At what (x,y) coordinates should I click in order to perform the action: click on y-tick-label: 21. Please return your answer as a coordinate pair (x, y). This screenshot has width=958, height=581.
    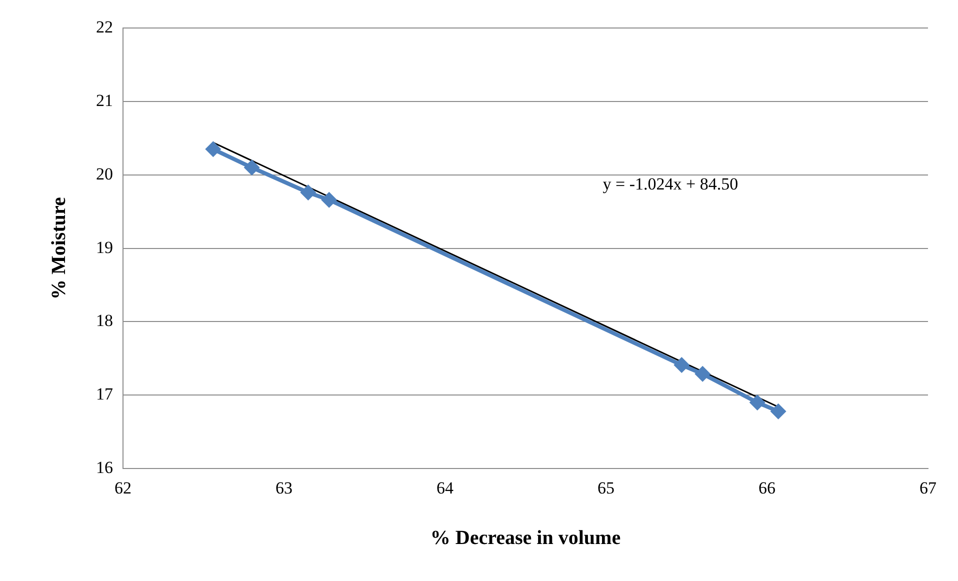
    Looking at the image, I should click on (104, 100).